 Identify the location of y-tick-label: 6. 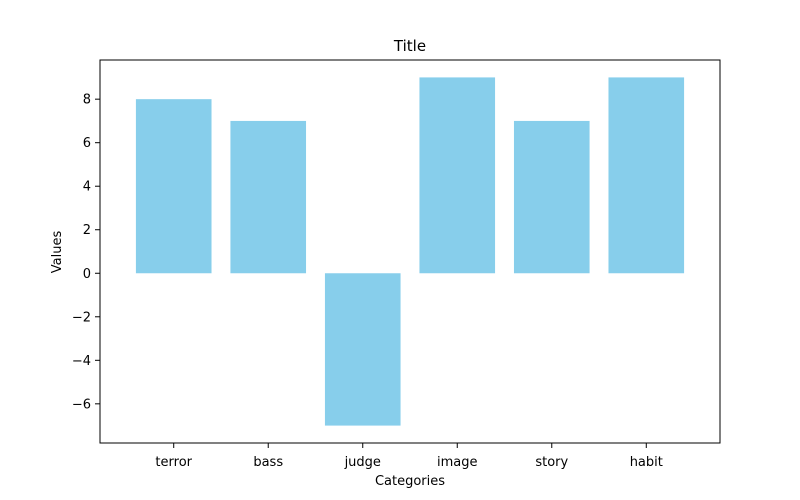
(87, 143).